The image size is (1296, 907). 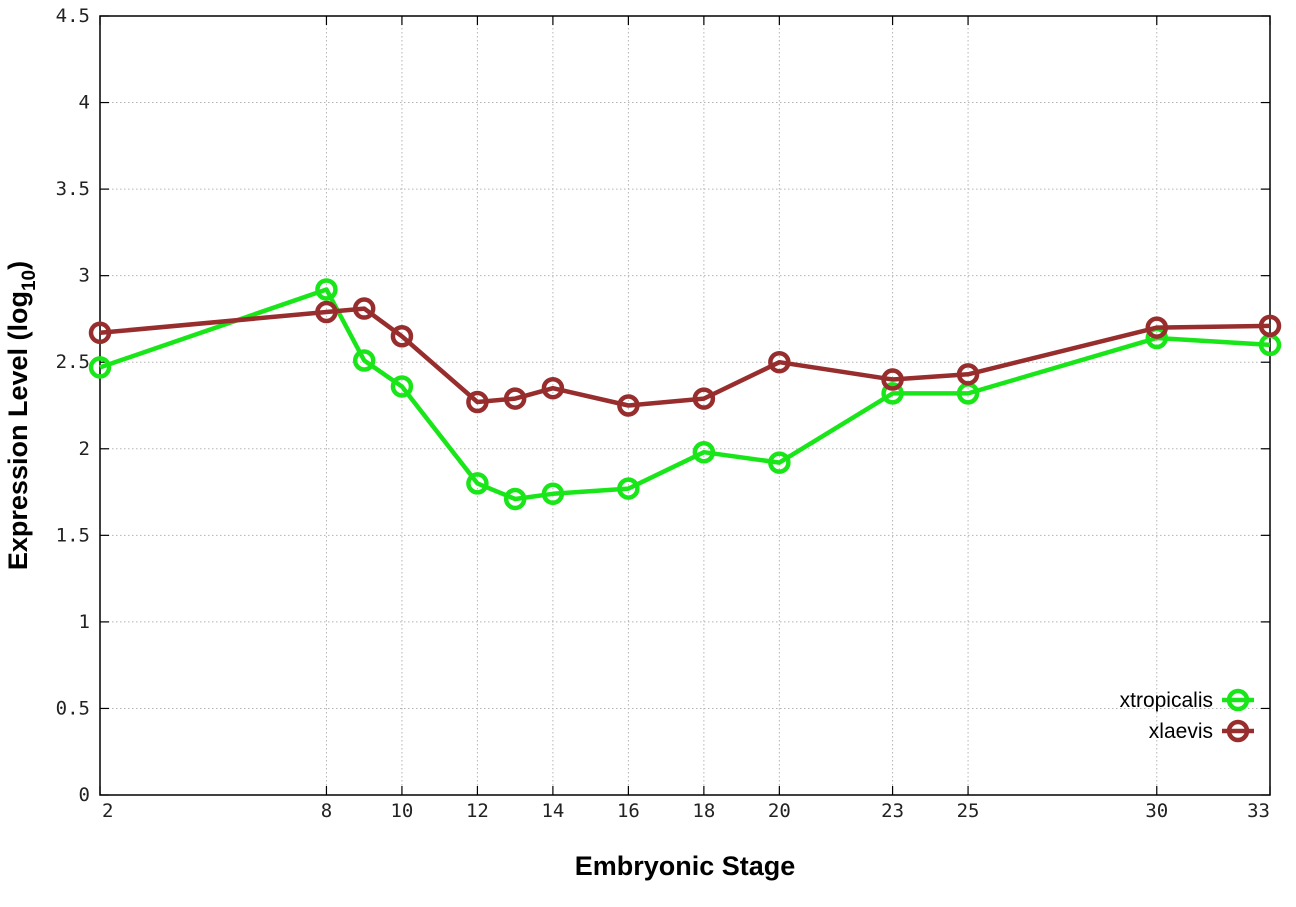 I want to click on x-tick-label: 14, so click(x=552, y=811).